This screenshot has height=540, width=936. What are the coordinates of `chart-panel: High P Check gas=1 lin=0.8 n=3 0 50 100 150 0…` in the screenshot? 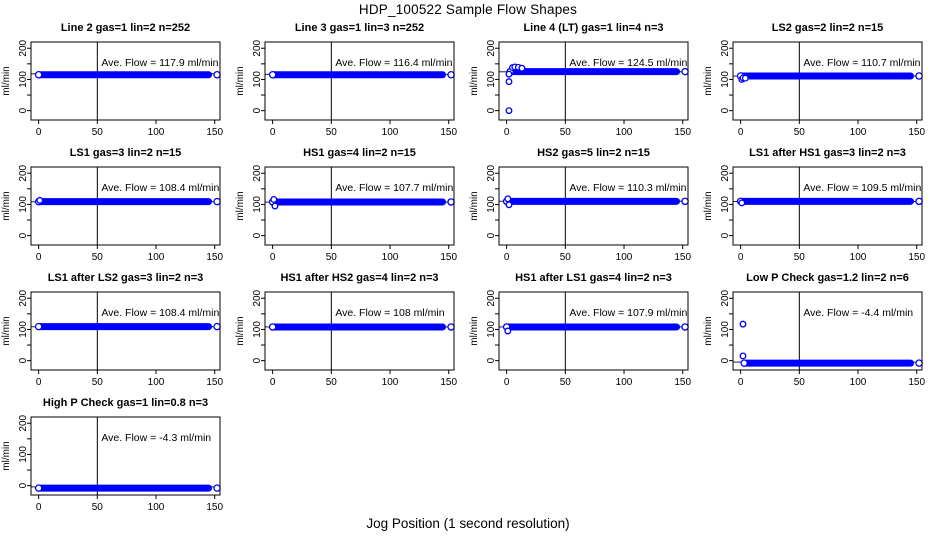 It's located at (117, 453).